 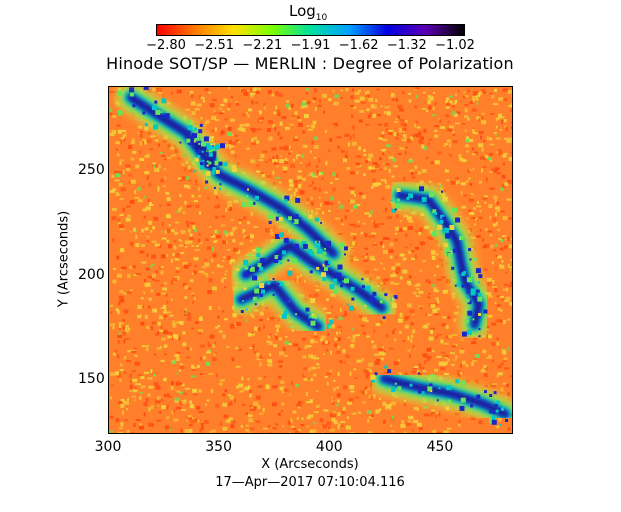 I want to click on colorbar-tick-label: −2.80, so click(x=166, y=45).